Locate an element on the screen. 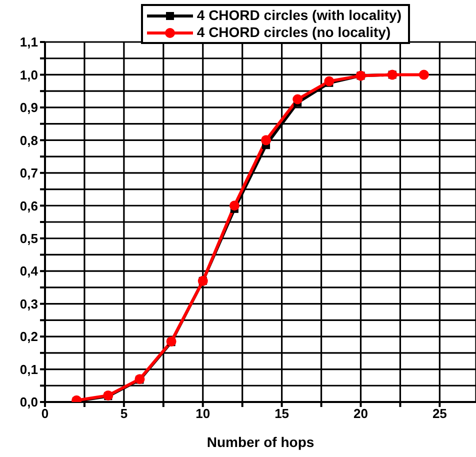 The image size is (476, 457). y-tick-label: 0,2 is located at coordinates (29, 336).